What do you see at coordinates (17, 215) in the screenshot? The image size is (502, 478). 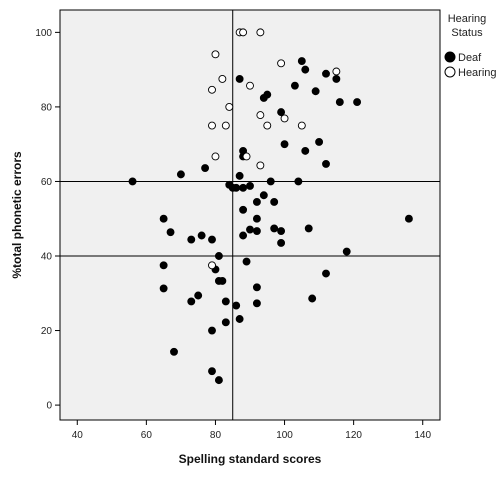 I see `y-axis-title: %total phonetic errors` at bounding box center [17, 215].